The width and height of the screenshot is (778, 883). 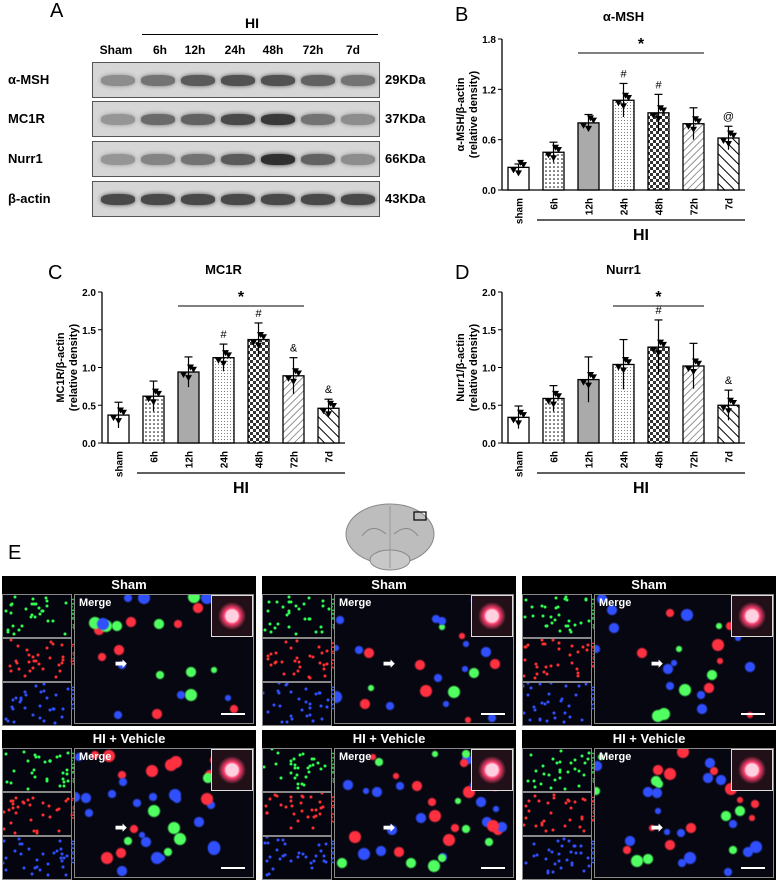 What do you see at coordinates (164, 813) in the screenshot?
I see `merge-panel: Merge ➡` at bounding box center [164, 813].